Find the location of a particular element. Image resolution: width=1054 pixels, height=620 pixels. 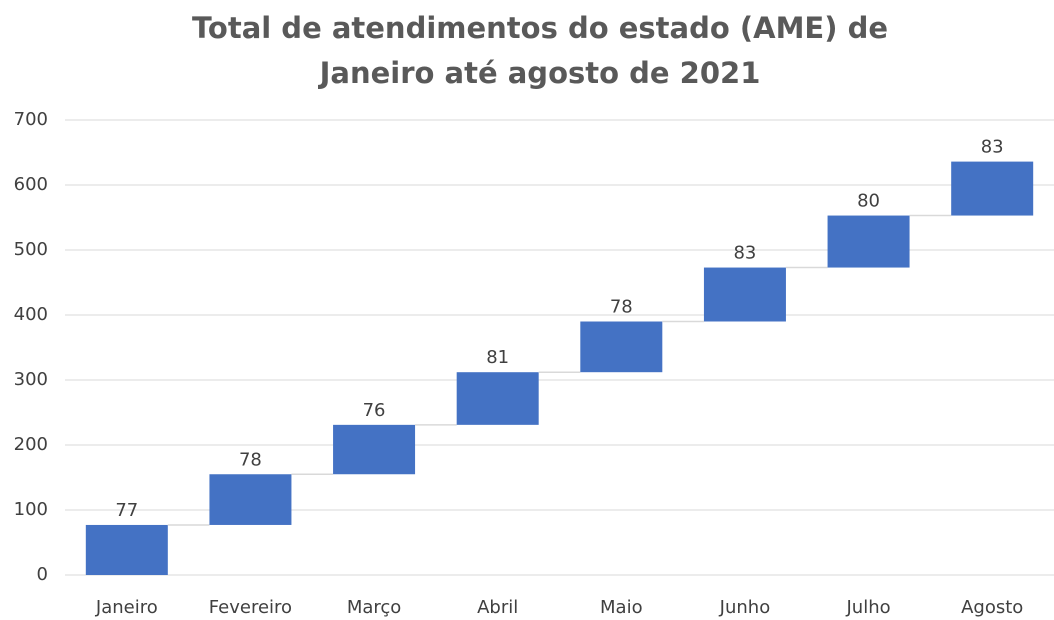

x-tick-label: Maio is located at coordinates (621, 607).